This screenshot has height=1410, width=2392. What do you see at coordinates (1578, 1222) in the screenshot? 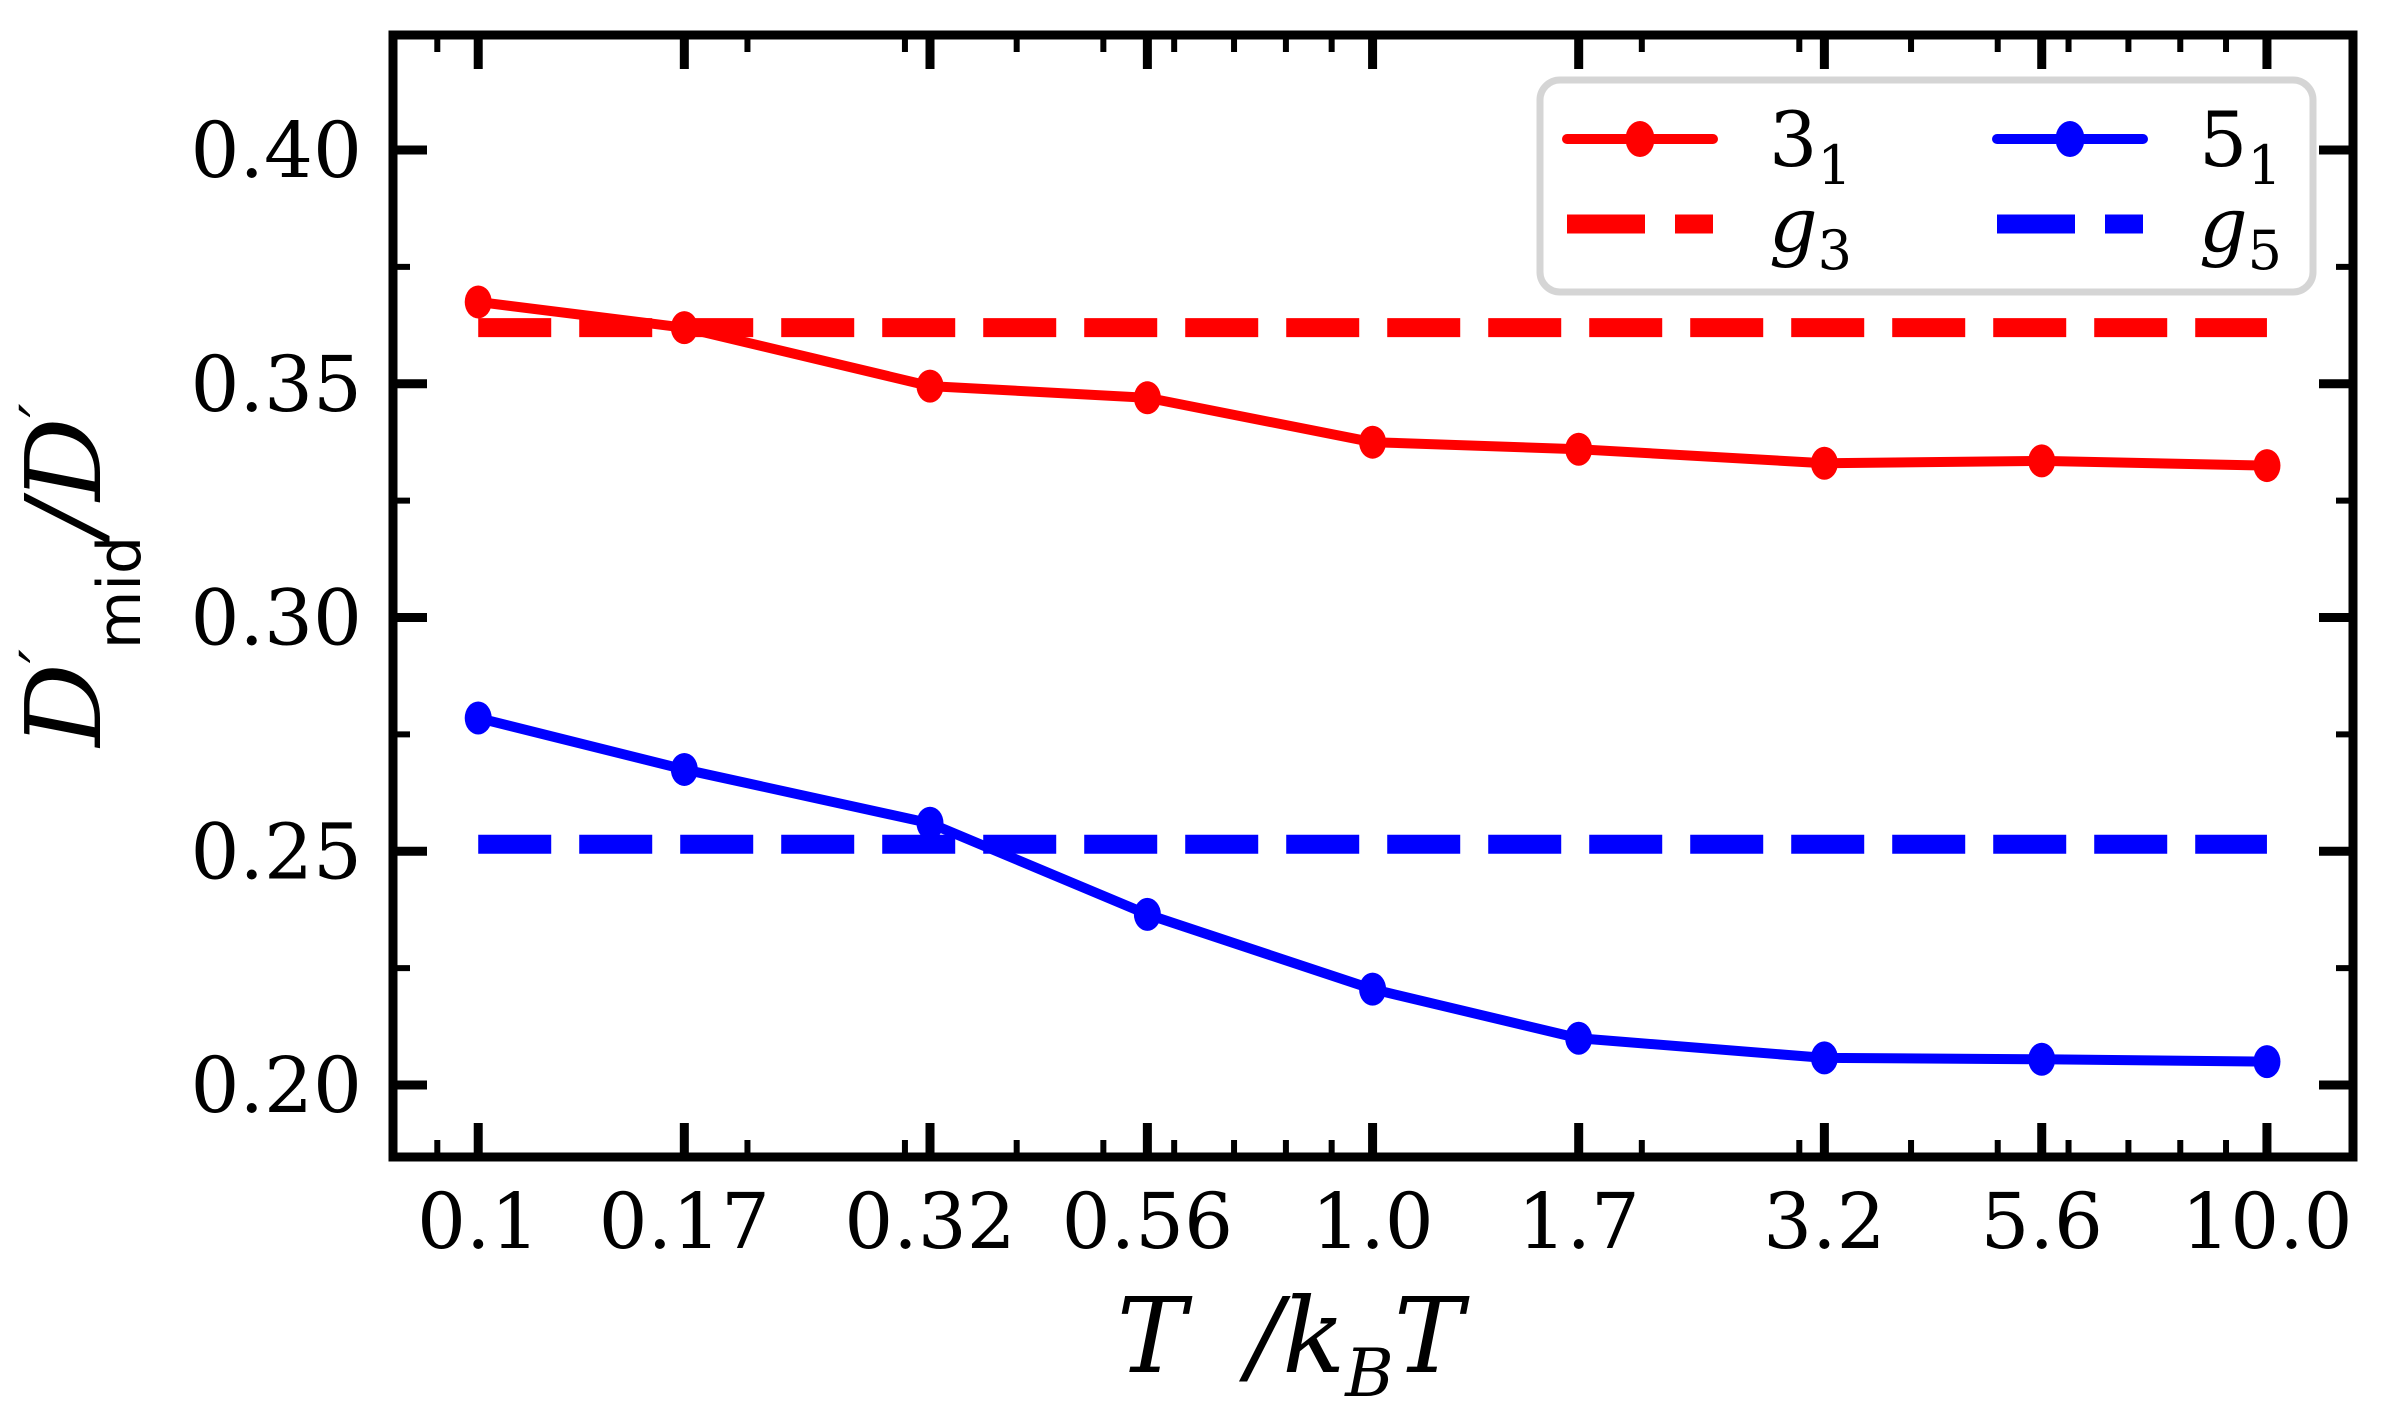
I see `x-tick-label: 1.7` at bounding box center [1578, 1222].